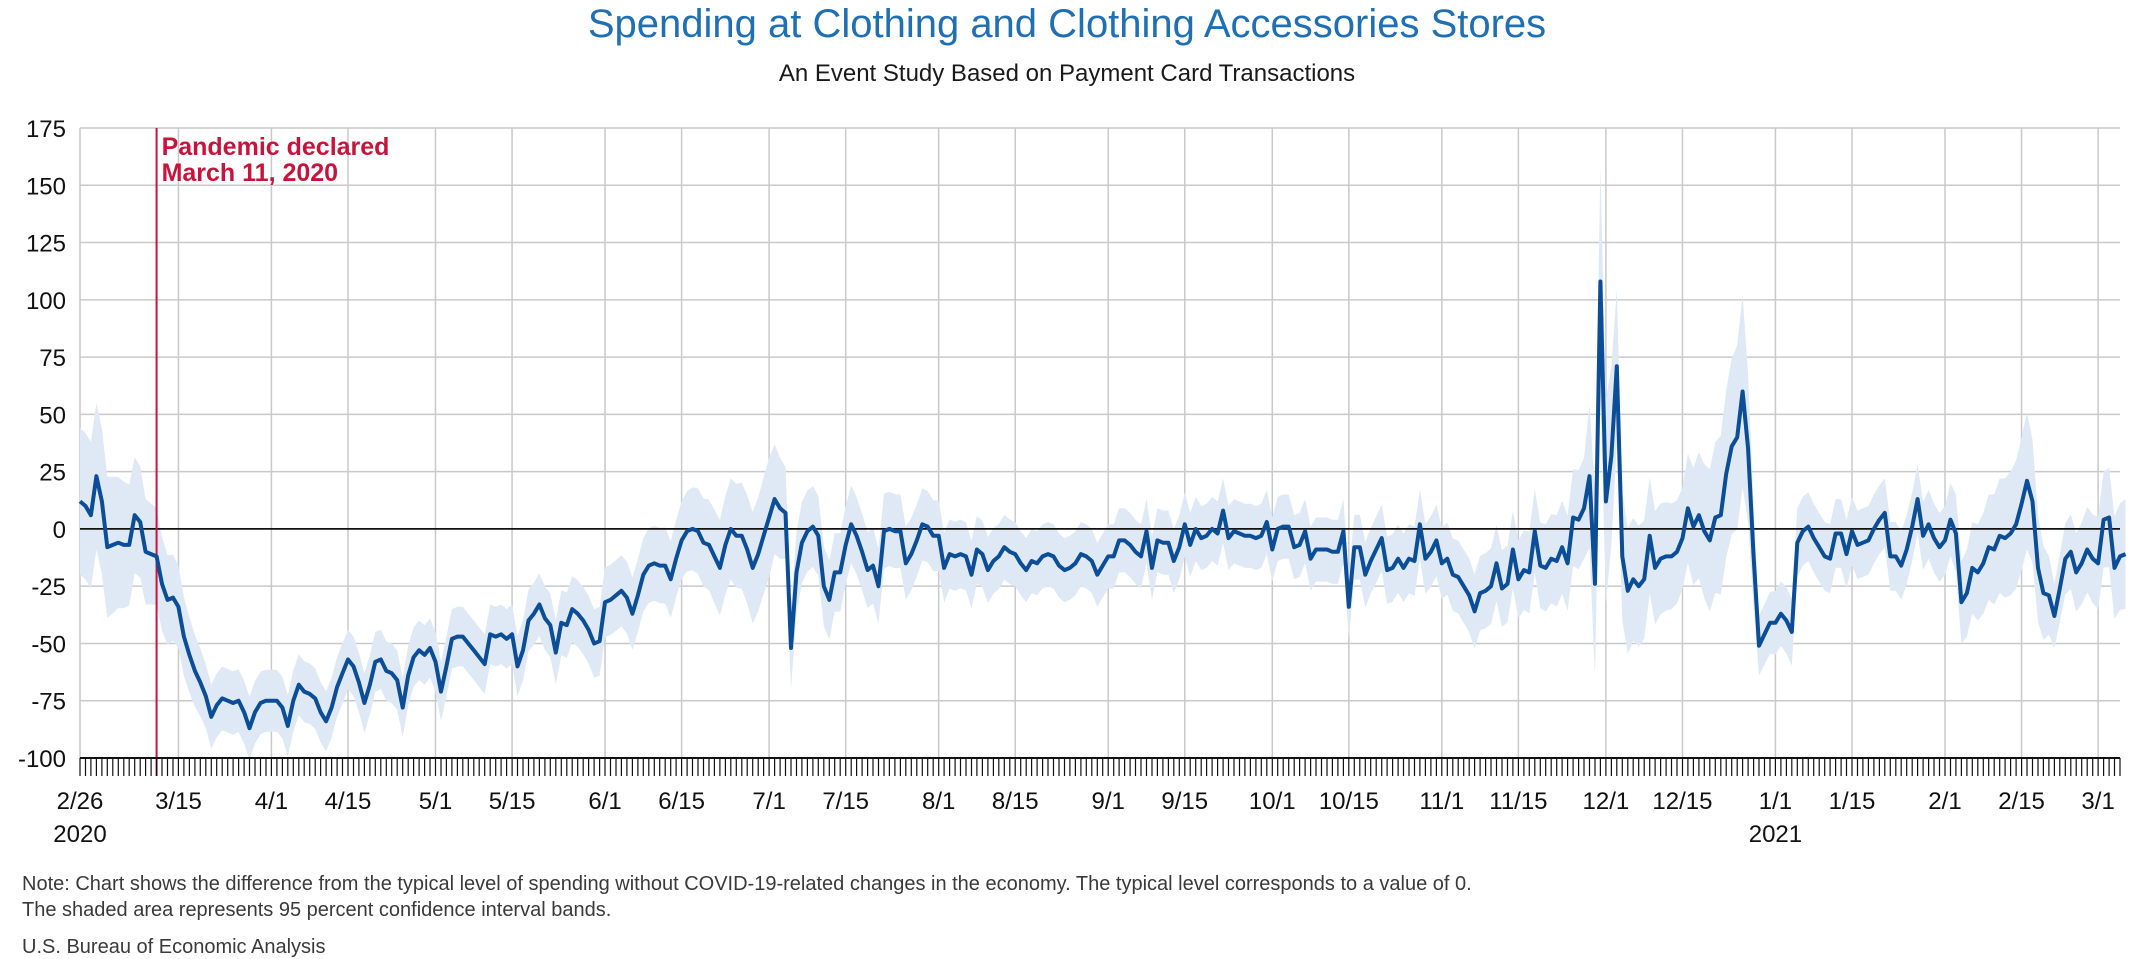 The height and width of the screenshot is (959, 2134). I want to click on chart-source: U.S. Bureau of Economic Analysis, so click(174, 947).